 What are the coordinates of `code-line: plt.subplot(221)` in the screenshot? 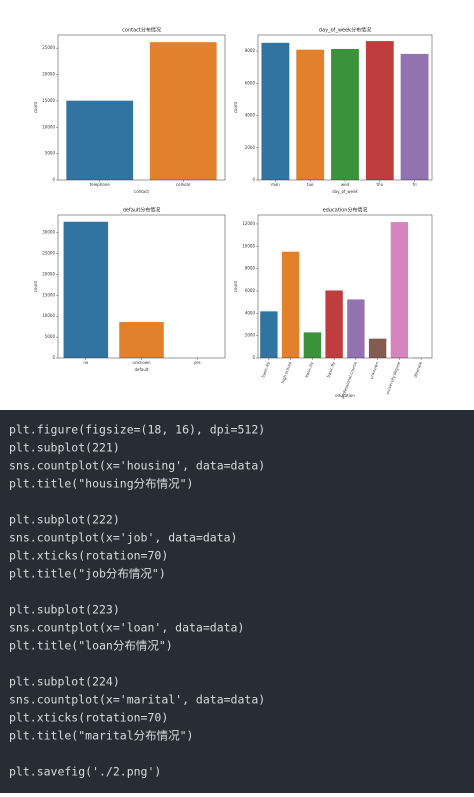 It's located at (64, 448).